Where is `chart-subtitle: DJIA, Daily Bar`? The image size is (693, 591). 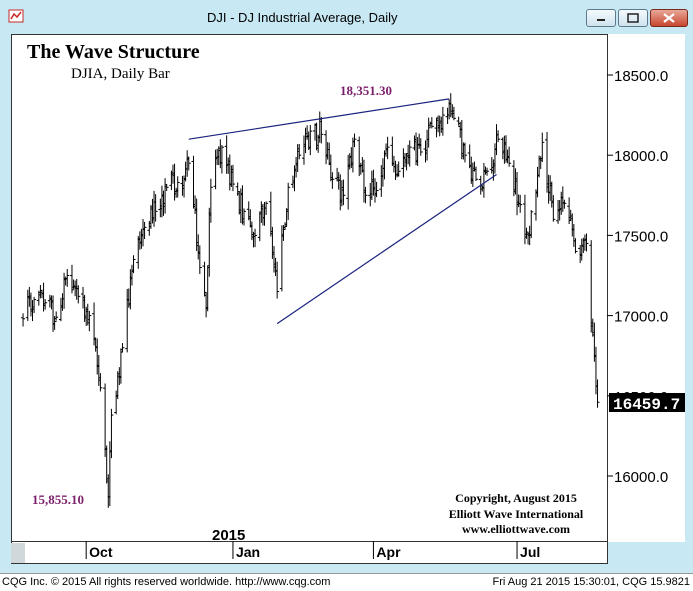 chart-subtitle: DJIA, Daily Bar is located at coordinates (120, 74).